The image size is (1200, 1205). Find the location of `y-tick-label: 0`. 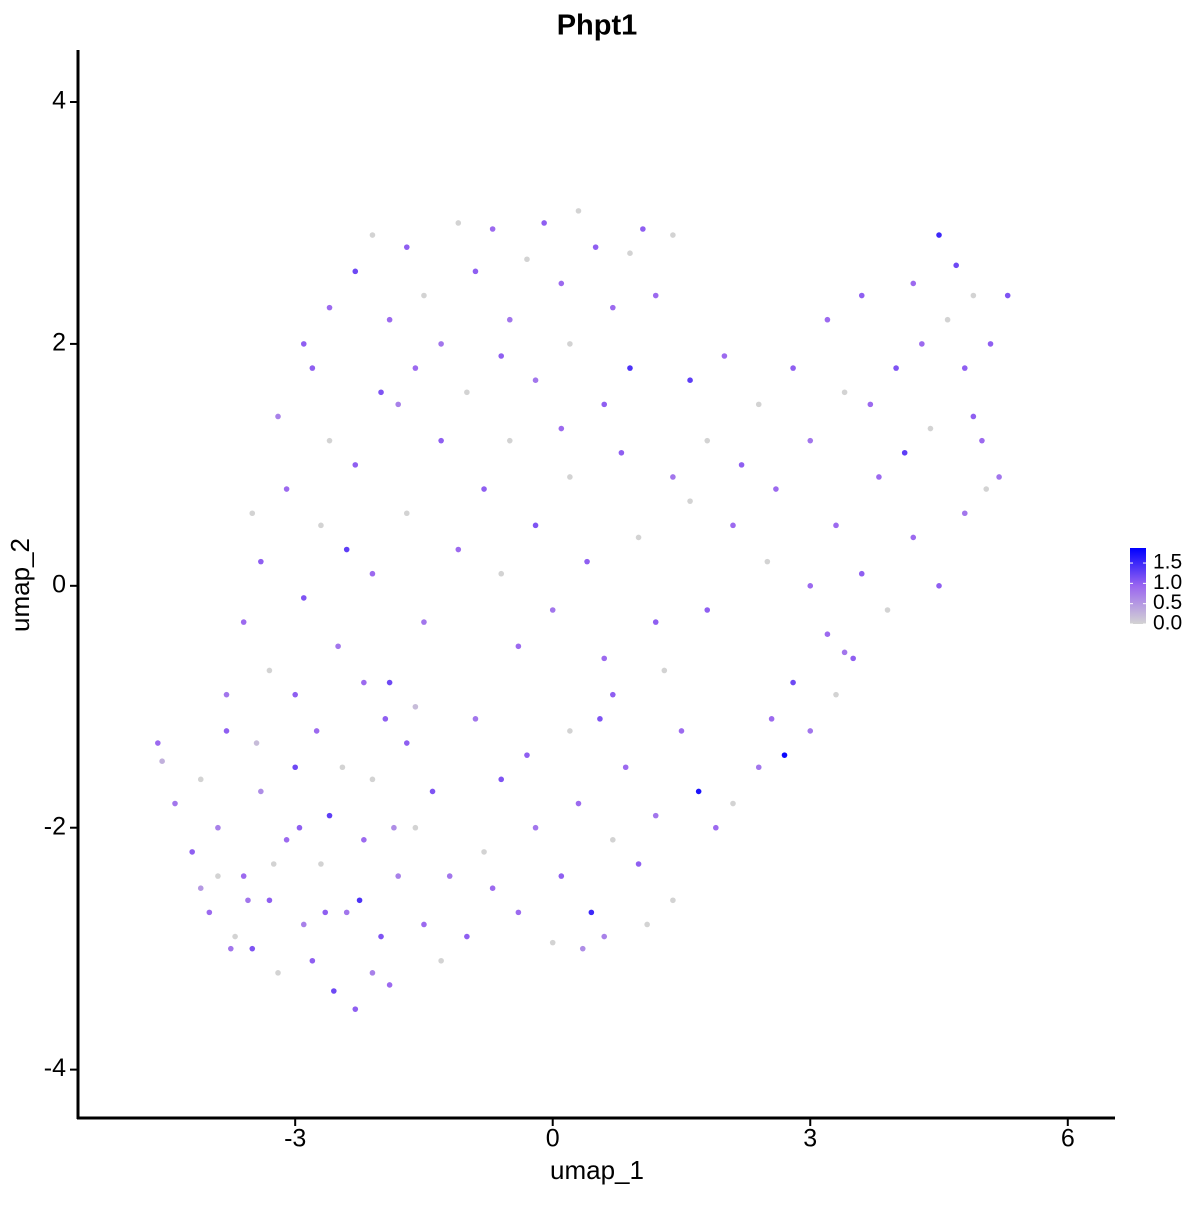

y-tick-label: 0 is located at coordinates (59, 584).